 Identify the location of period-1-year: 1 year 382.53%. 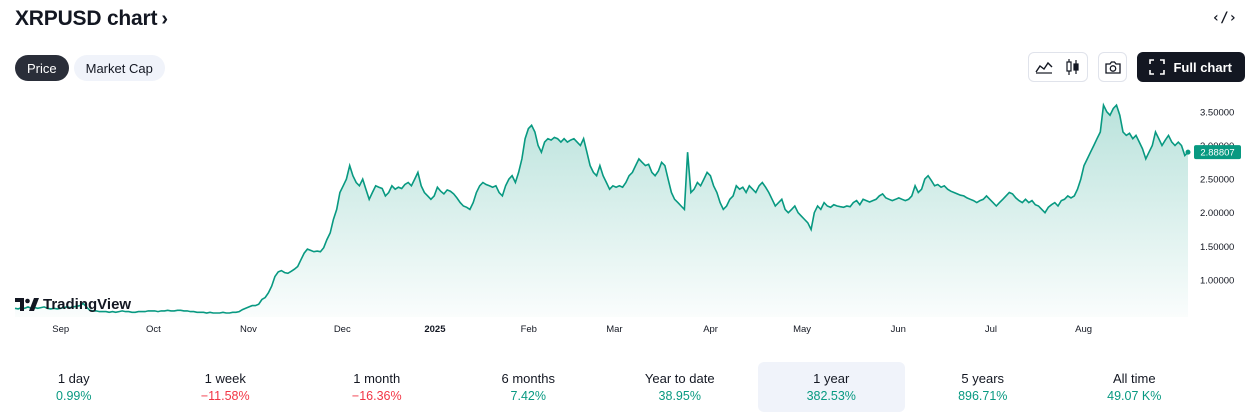
(831, 387).